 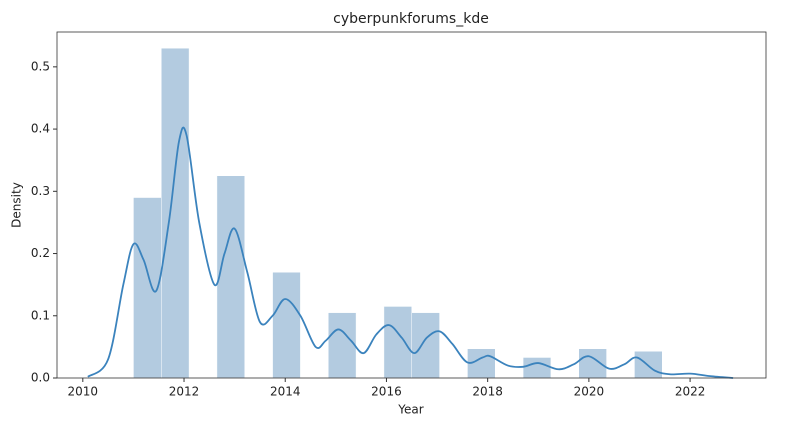 What do you see at coordinates (40, 378) in the screenshot?
I see `y-tick-label: 0.0` at bounding box center [40, 378].